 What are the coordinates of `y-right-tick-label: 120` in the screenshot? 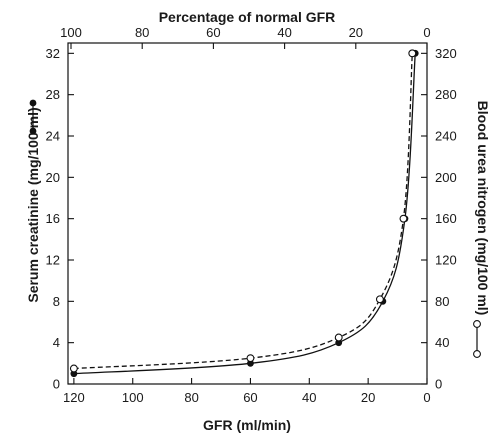 It's located at (446, 260).